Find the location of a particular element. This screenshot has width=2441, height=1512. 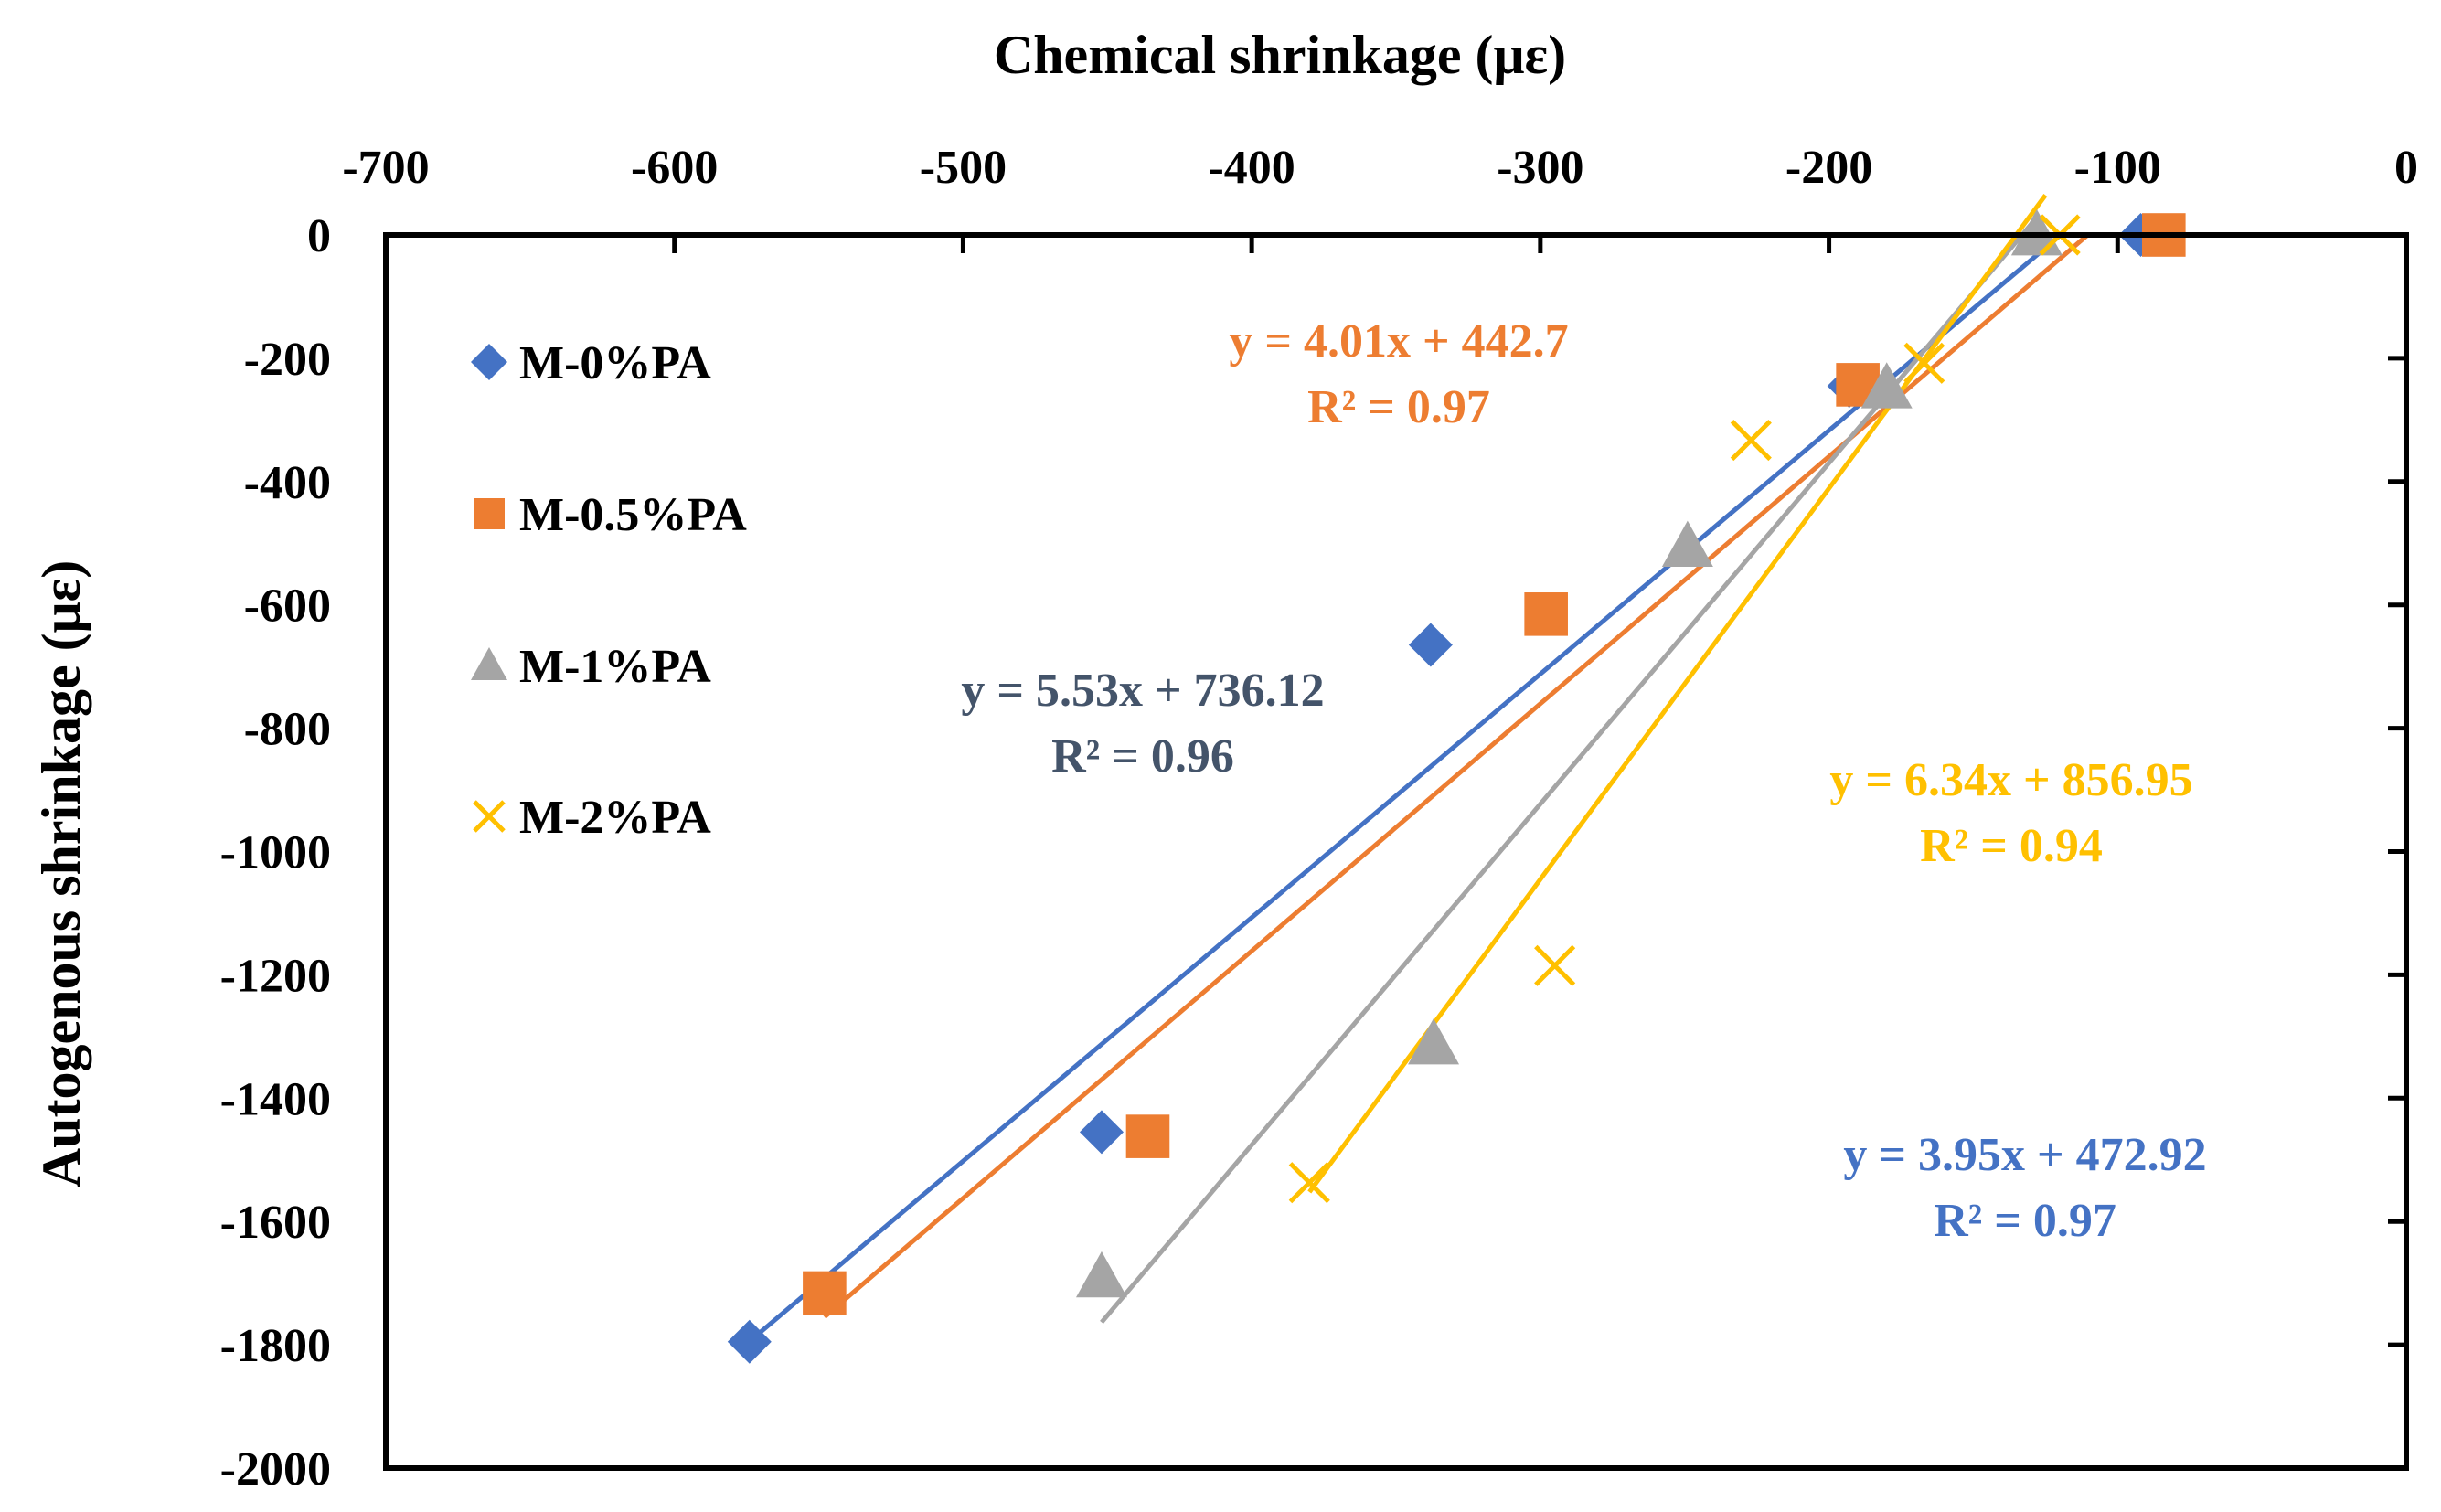

equation-label: y = 4.01x + 442.7 is located at coordinates (1398, 341).